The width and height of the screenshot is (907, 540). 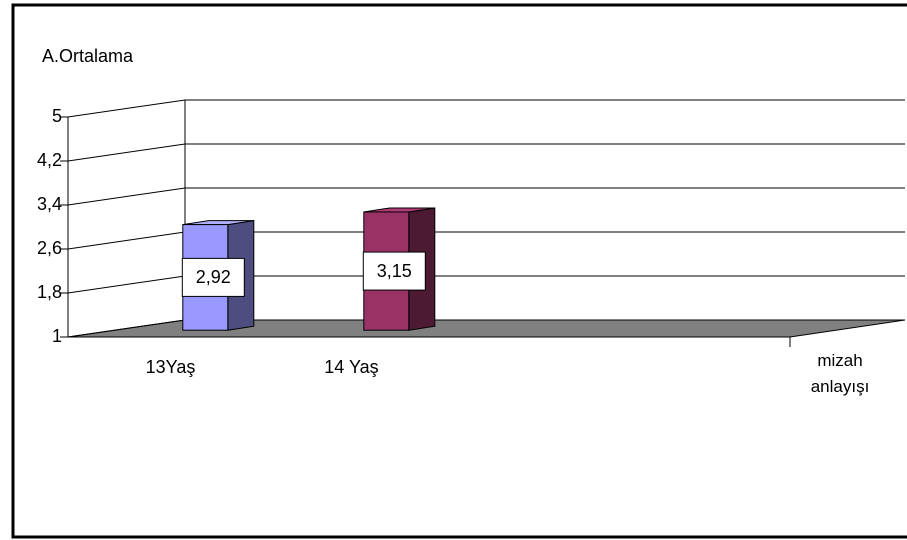 I want to click on y-tick-label: 4,2, so click(x=49, y=160).